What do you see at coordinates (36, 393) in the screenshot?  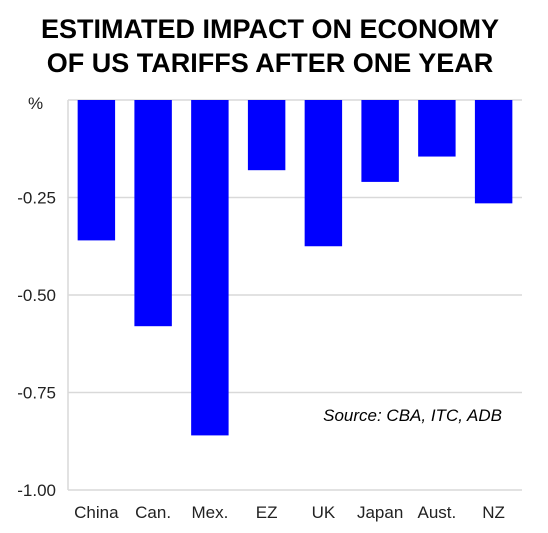 I see `y-tick-label: -0.75` at bounding box center [36, 393].